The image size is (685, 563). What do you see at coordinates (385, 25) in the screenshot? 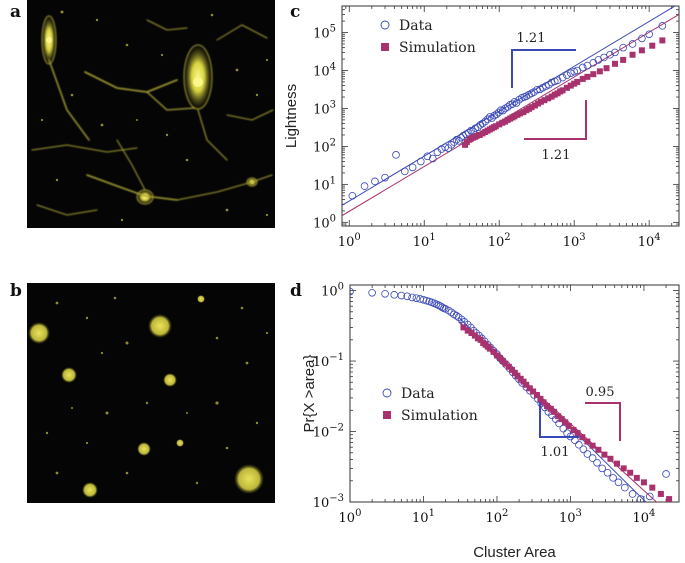
I see `legend-marker-data` at bounding box center [385, 25].